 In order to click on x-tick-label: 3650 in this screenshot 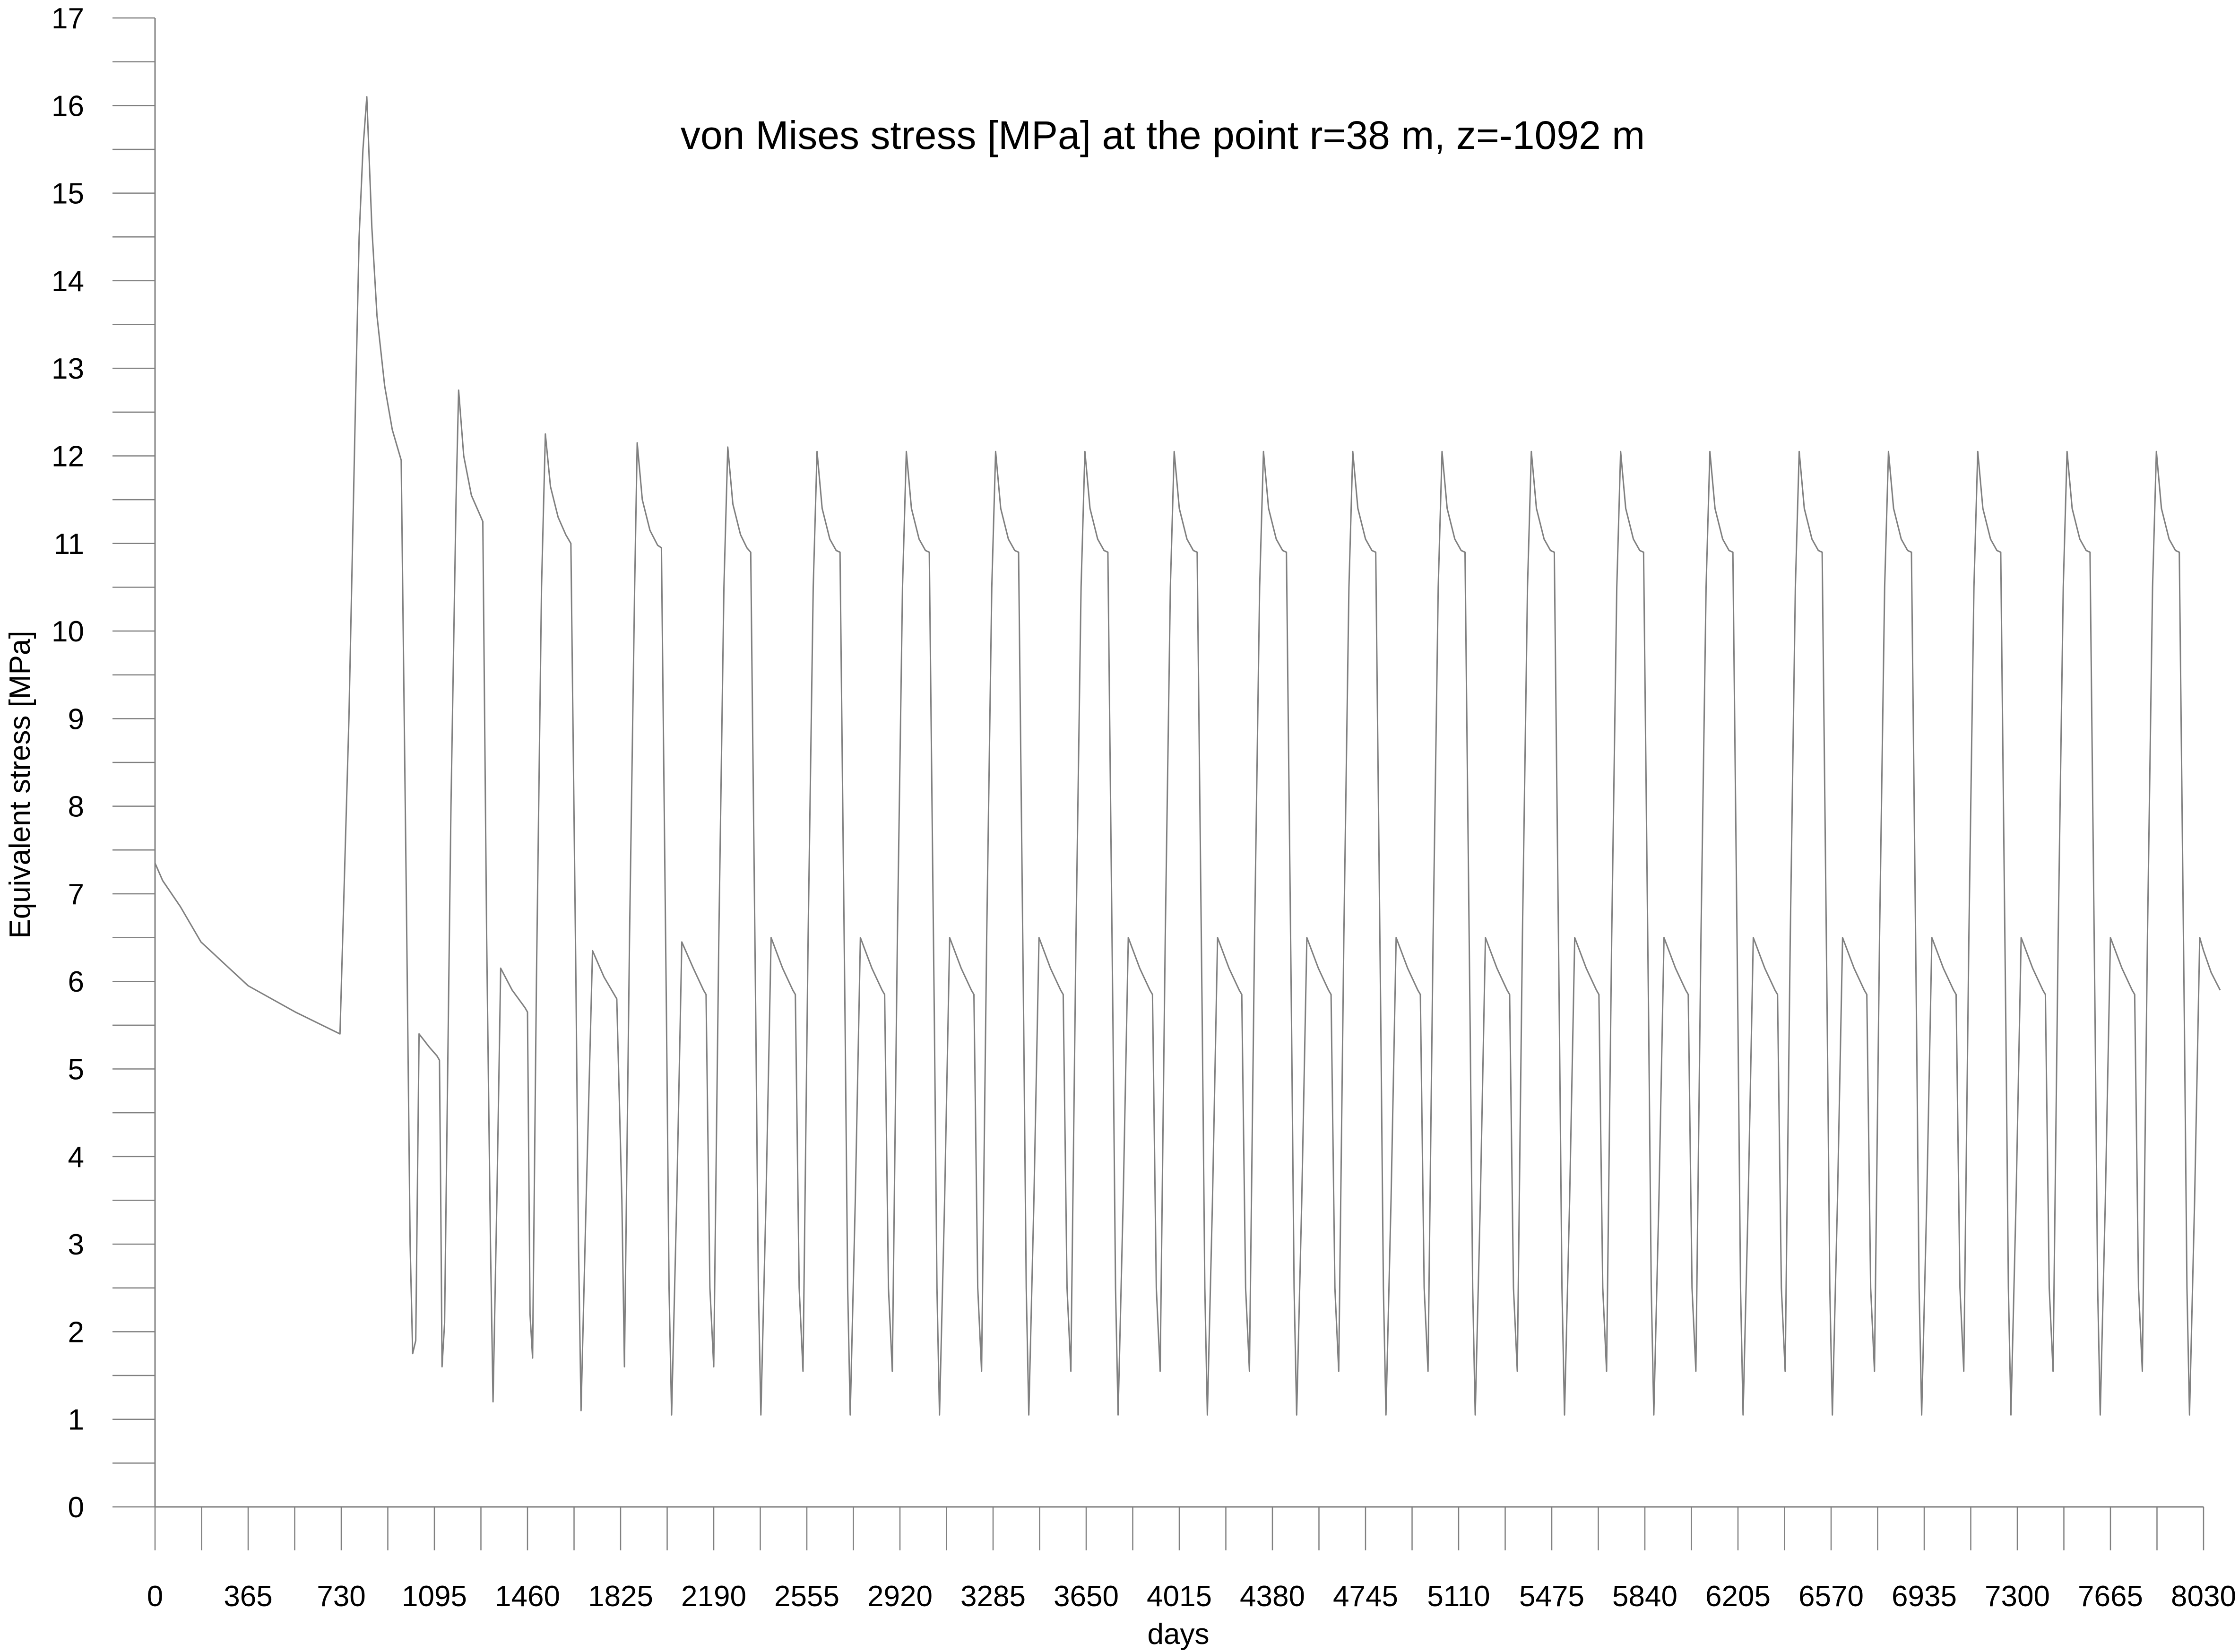, I will do `click(1086, 1596)`.